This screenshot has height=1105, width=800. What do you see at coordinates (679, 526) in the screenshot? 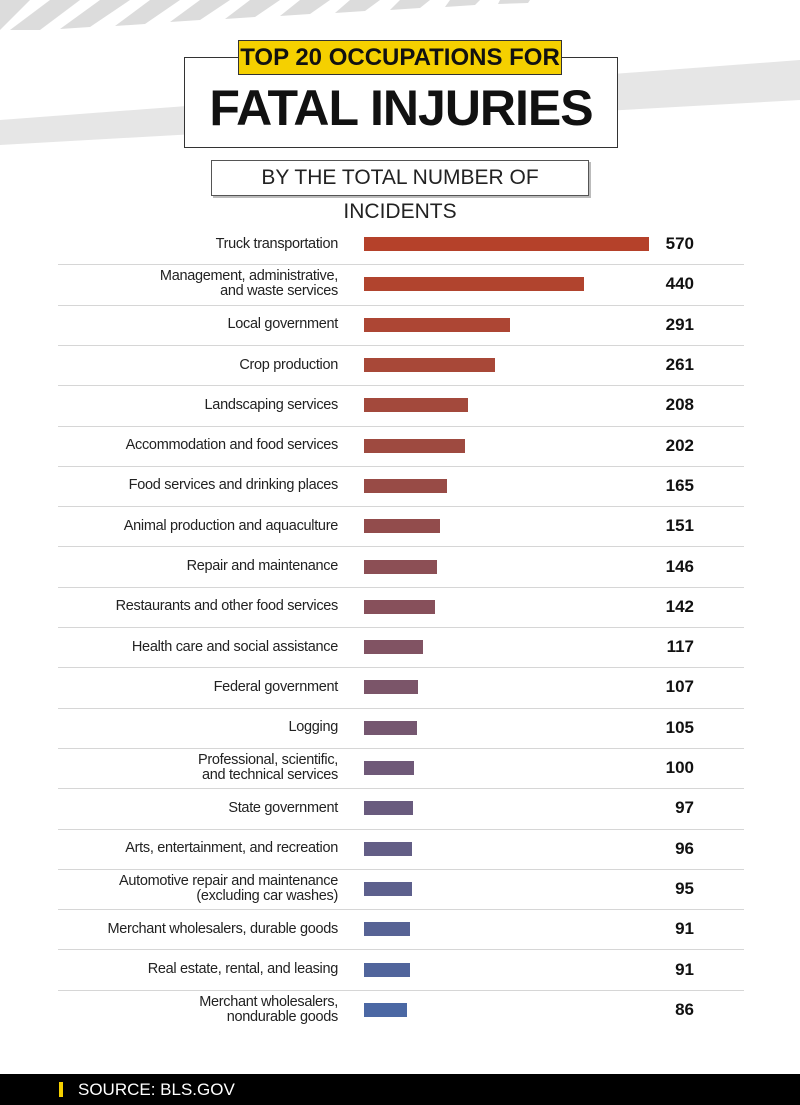
I see `value-label: 151` at bounding box center [679, 526].